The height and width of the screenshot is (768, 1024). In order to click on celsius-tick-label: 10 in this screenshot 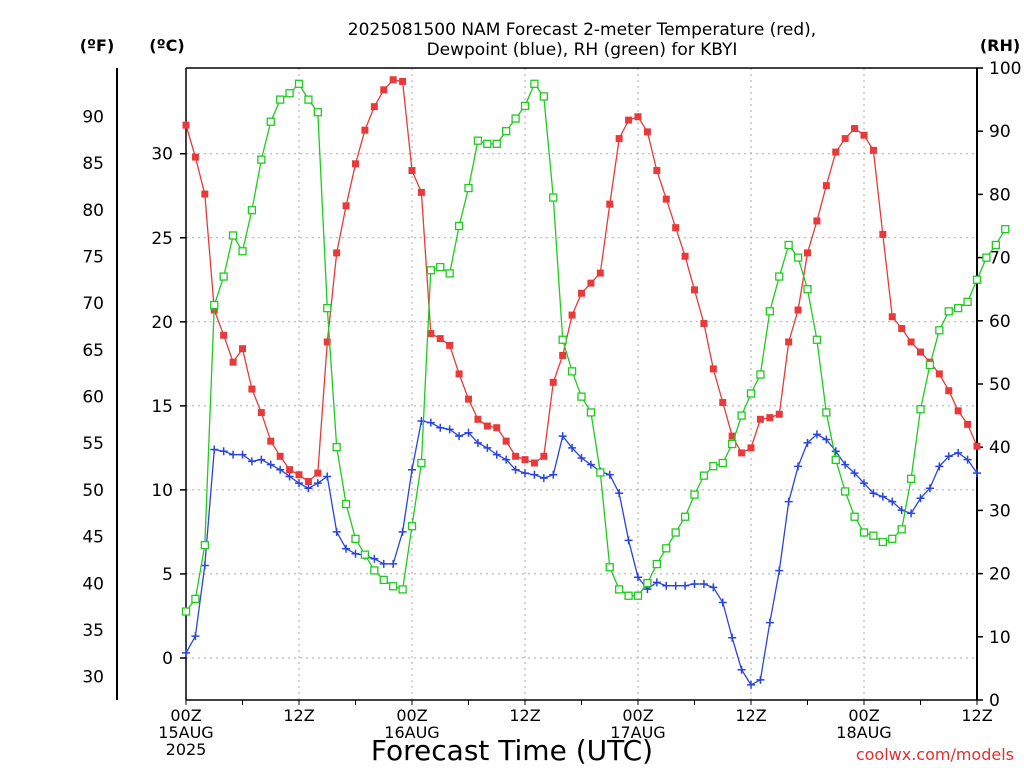, I will do `click(162, 491)`.